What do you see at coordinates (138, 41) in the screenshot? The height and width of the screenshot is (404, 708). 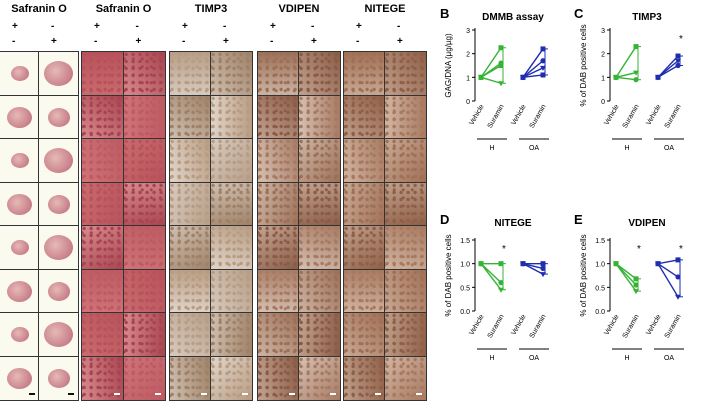 I see `treatment-sign: +` at bounding box center [138, 41].